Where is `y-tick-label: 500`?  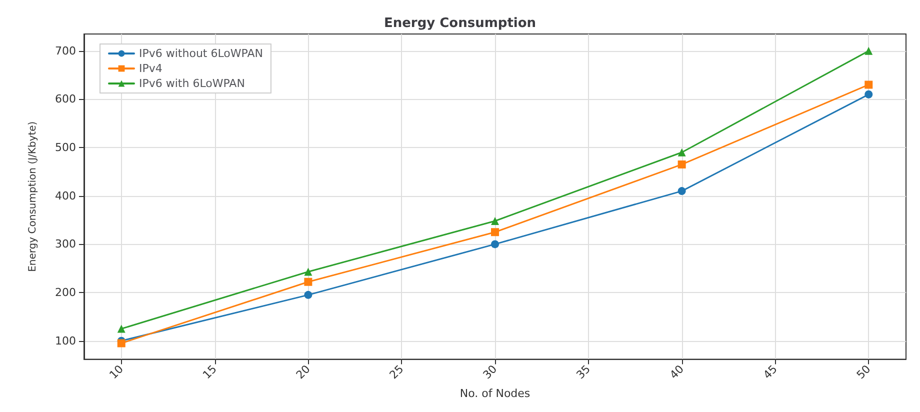
y-tick-label: 500 is located at coordinates (65, 147).